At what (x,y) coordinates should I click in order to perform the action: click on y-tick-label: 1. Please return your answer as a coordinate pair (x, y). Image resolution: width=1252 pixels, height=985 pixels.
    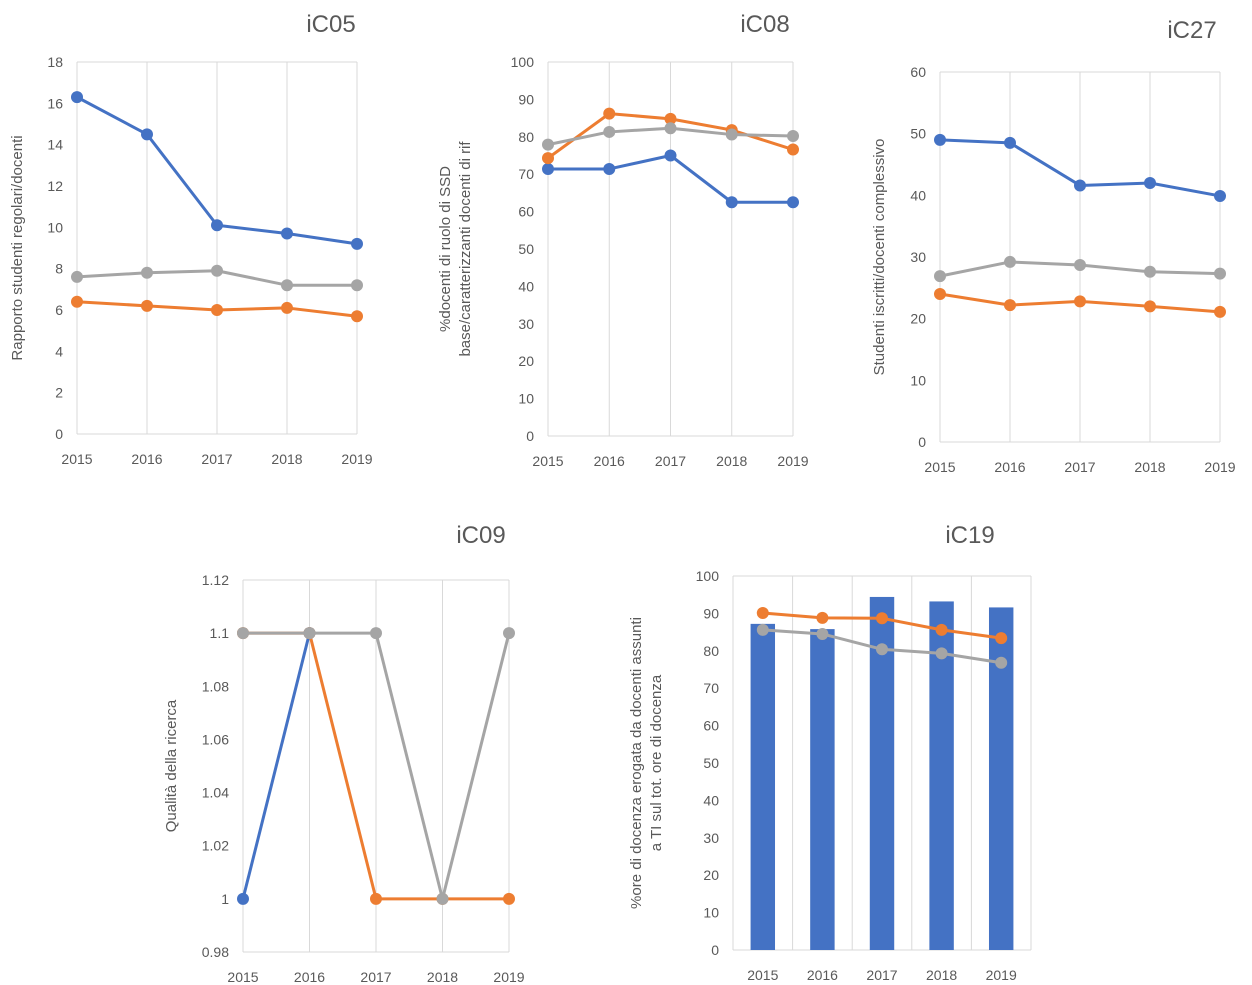
    Looking at the image, I should click on (225, 899).